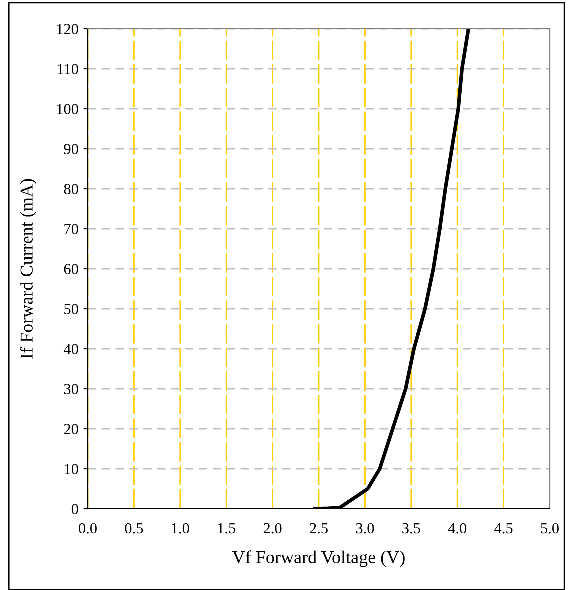 This screenshot has width=568, height=590. Describe the element at coordinates (550, 528) in the screenshot. I see `x-tick-label: 5.0` at that location.